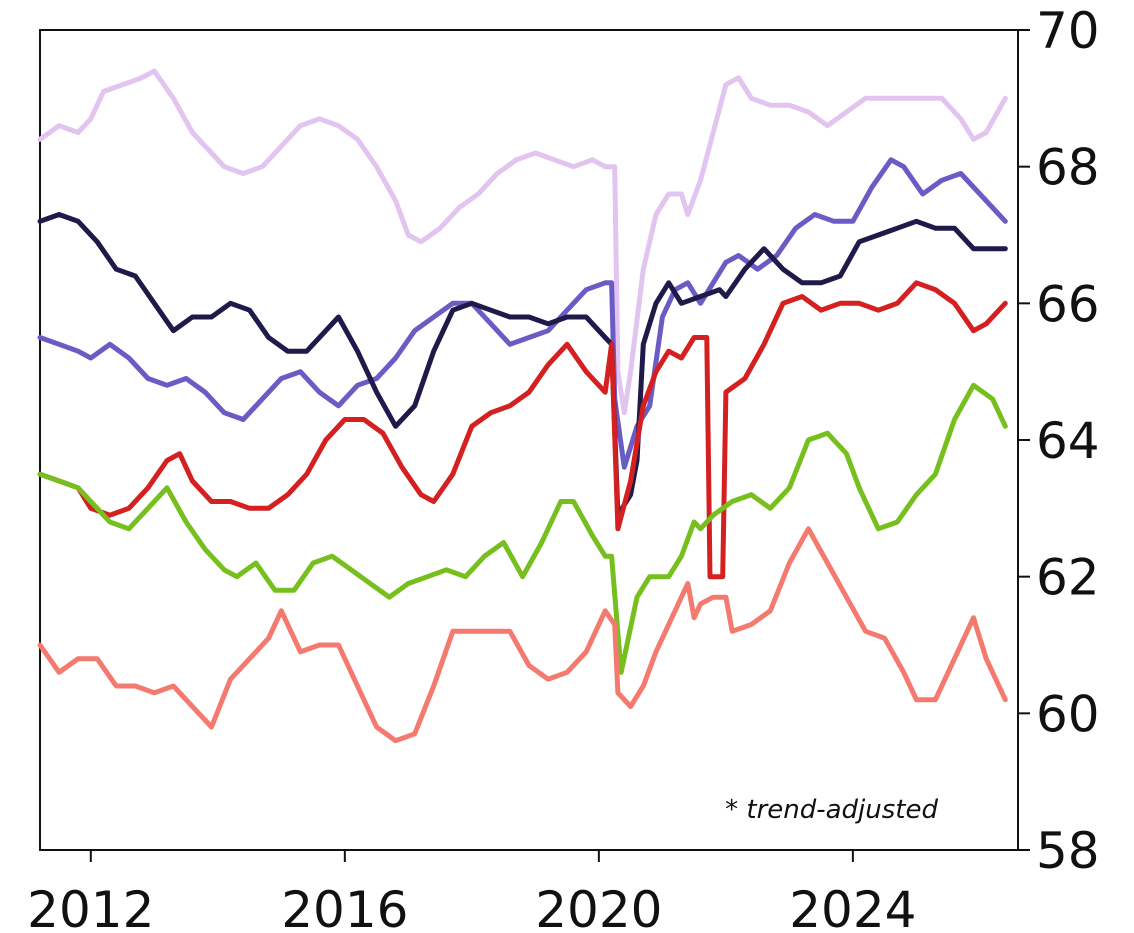 This screenshot has width=1134, height=933. Describe the element at coordinates (90, 907) in the screenshot. I see `x-tick-label: 2012` at that location.